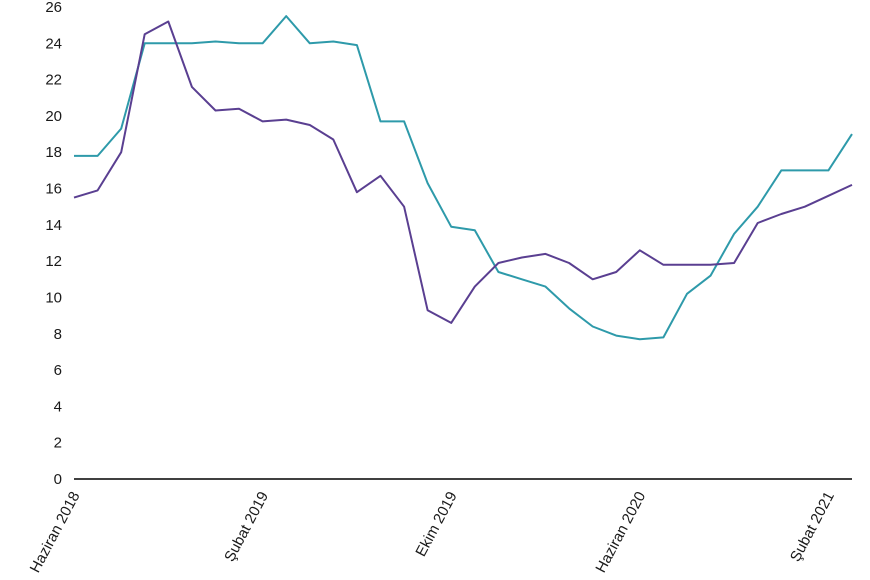  Describe the element at coordinates (53, 189) in the screenshot. I see `y-tick-label: 16` at that location.